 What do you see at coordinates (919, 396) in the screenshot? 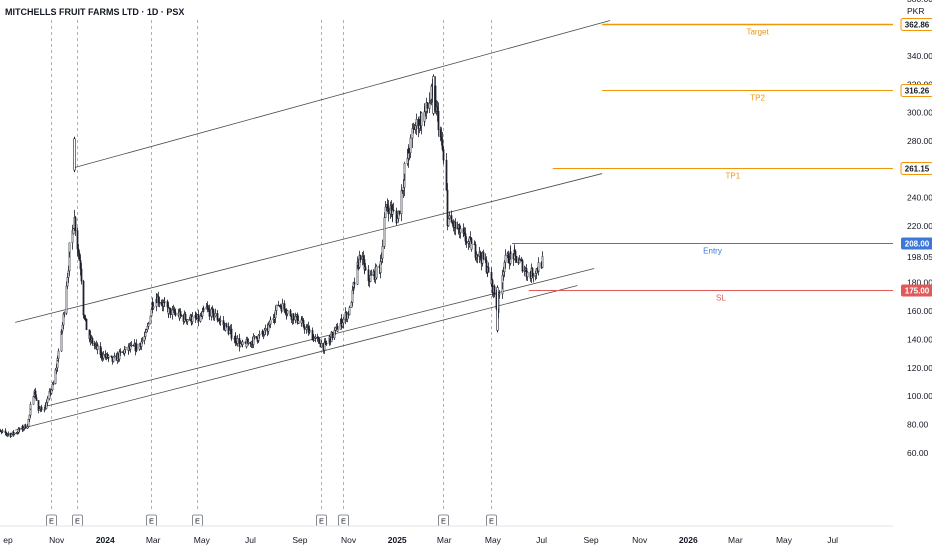
I see `y-tick-label: 100.00` at bounding box center [919, 396].